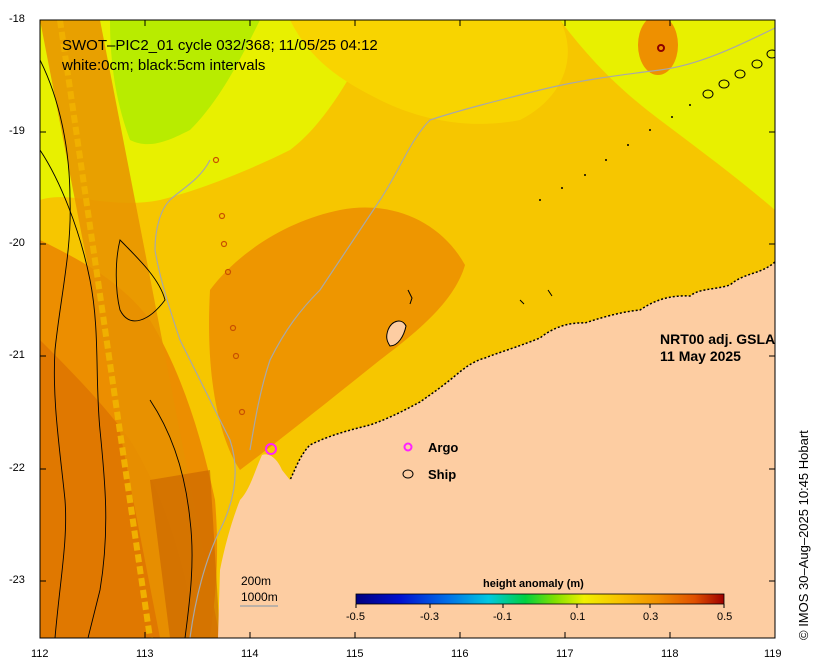 Image resolution: width=819 pixels, height=672 pixels. I want to click on hotspot-ne, so click(658, 47).